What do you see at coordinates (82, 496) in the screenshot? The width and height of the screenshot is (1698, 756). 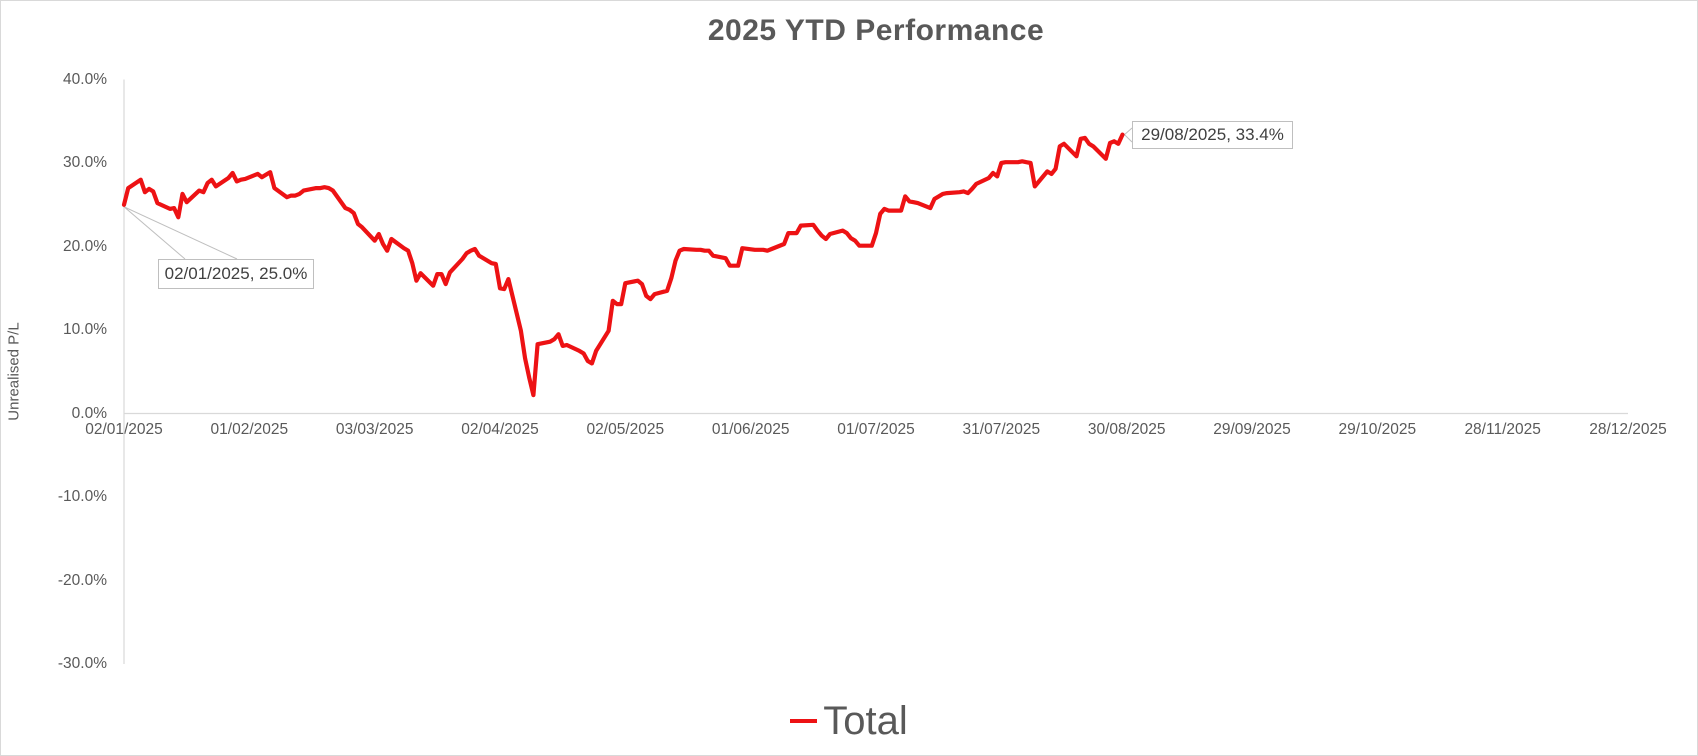 I see `y-tick-label: -10.0%` at bounding box center [82, 496].